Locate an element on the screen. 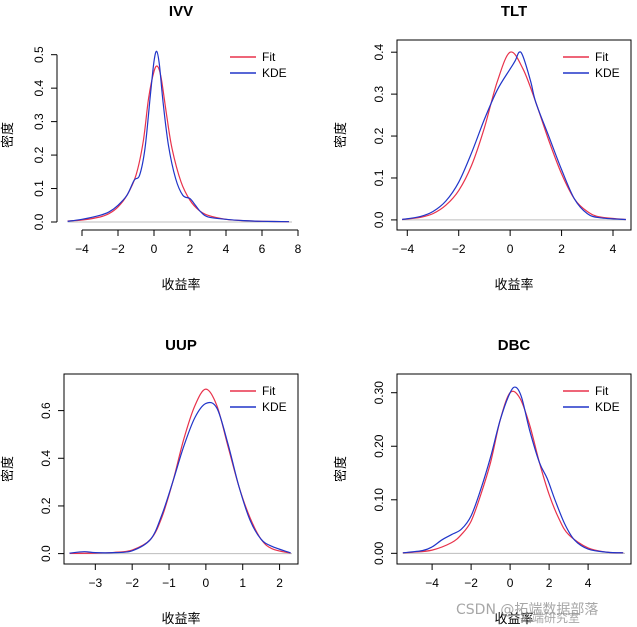 The height and width of the screenshot is (627, 637). chart-title: UUP is located at coordinates (181, 345).